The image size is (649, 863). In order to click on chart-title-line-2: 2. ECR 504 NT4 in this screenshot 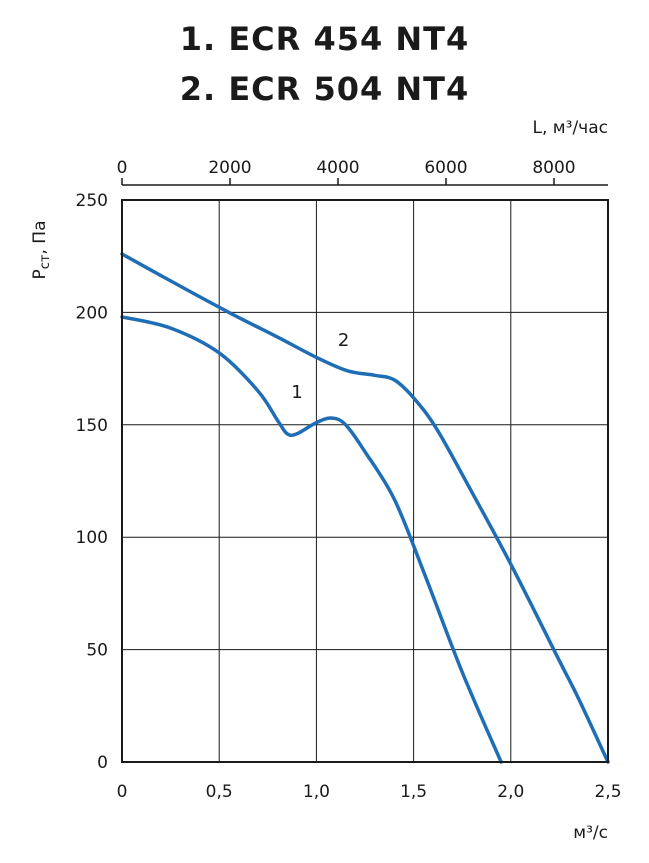, I will do `click(324, 89)`.